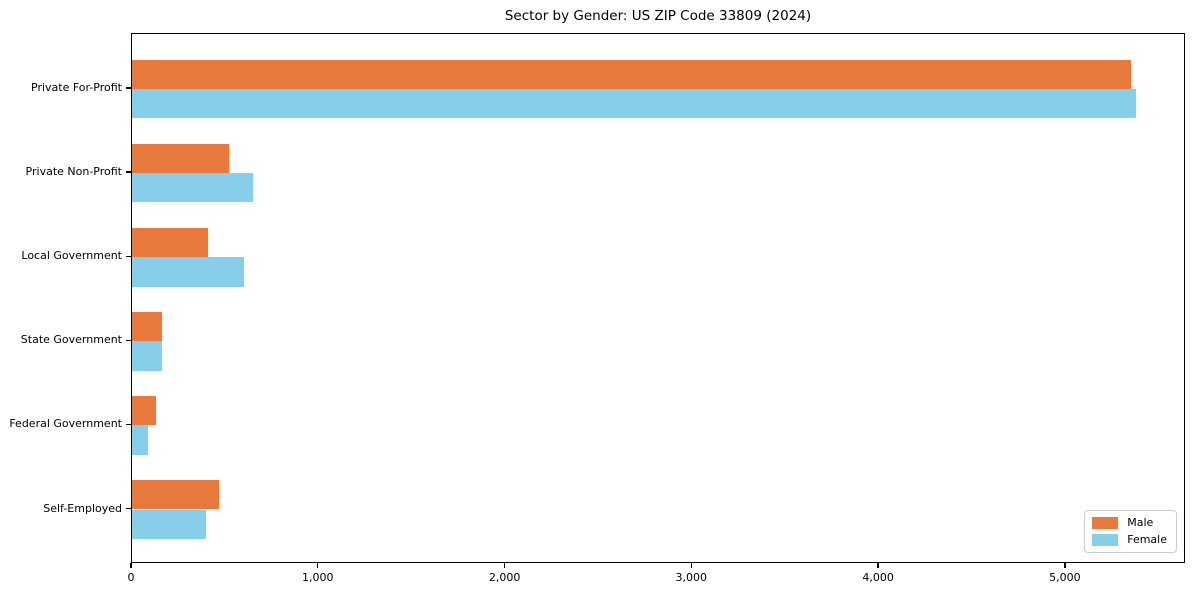 This screenshot has width=1200, height=600. Describe the element at coordinates (1147, 539) in the screenshot. I see `legend-label-female: Female` at that location.